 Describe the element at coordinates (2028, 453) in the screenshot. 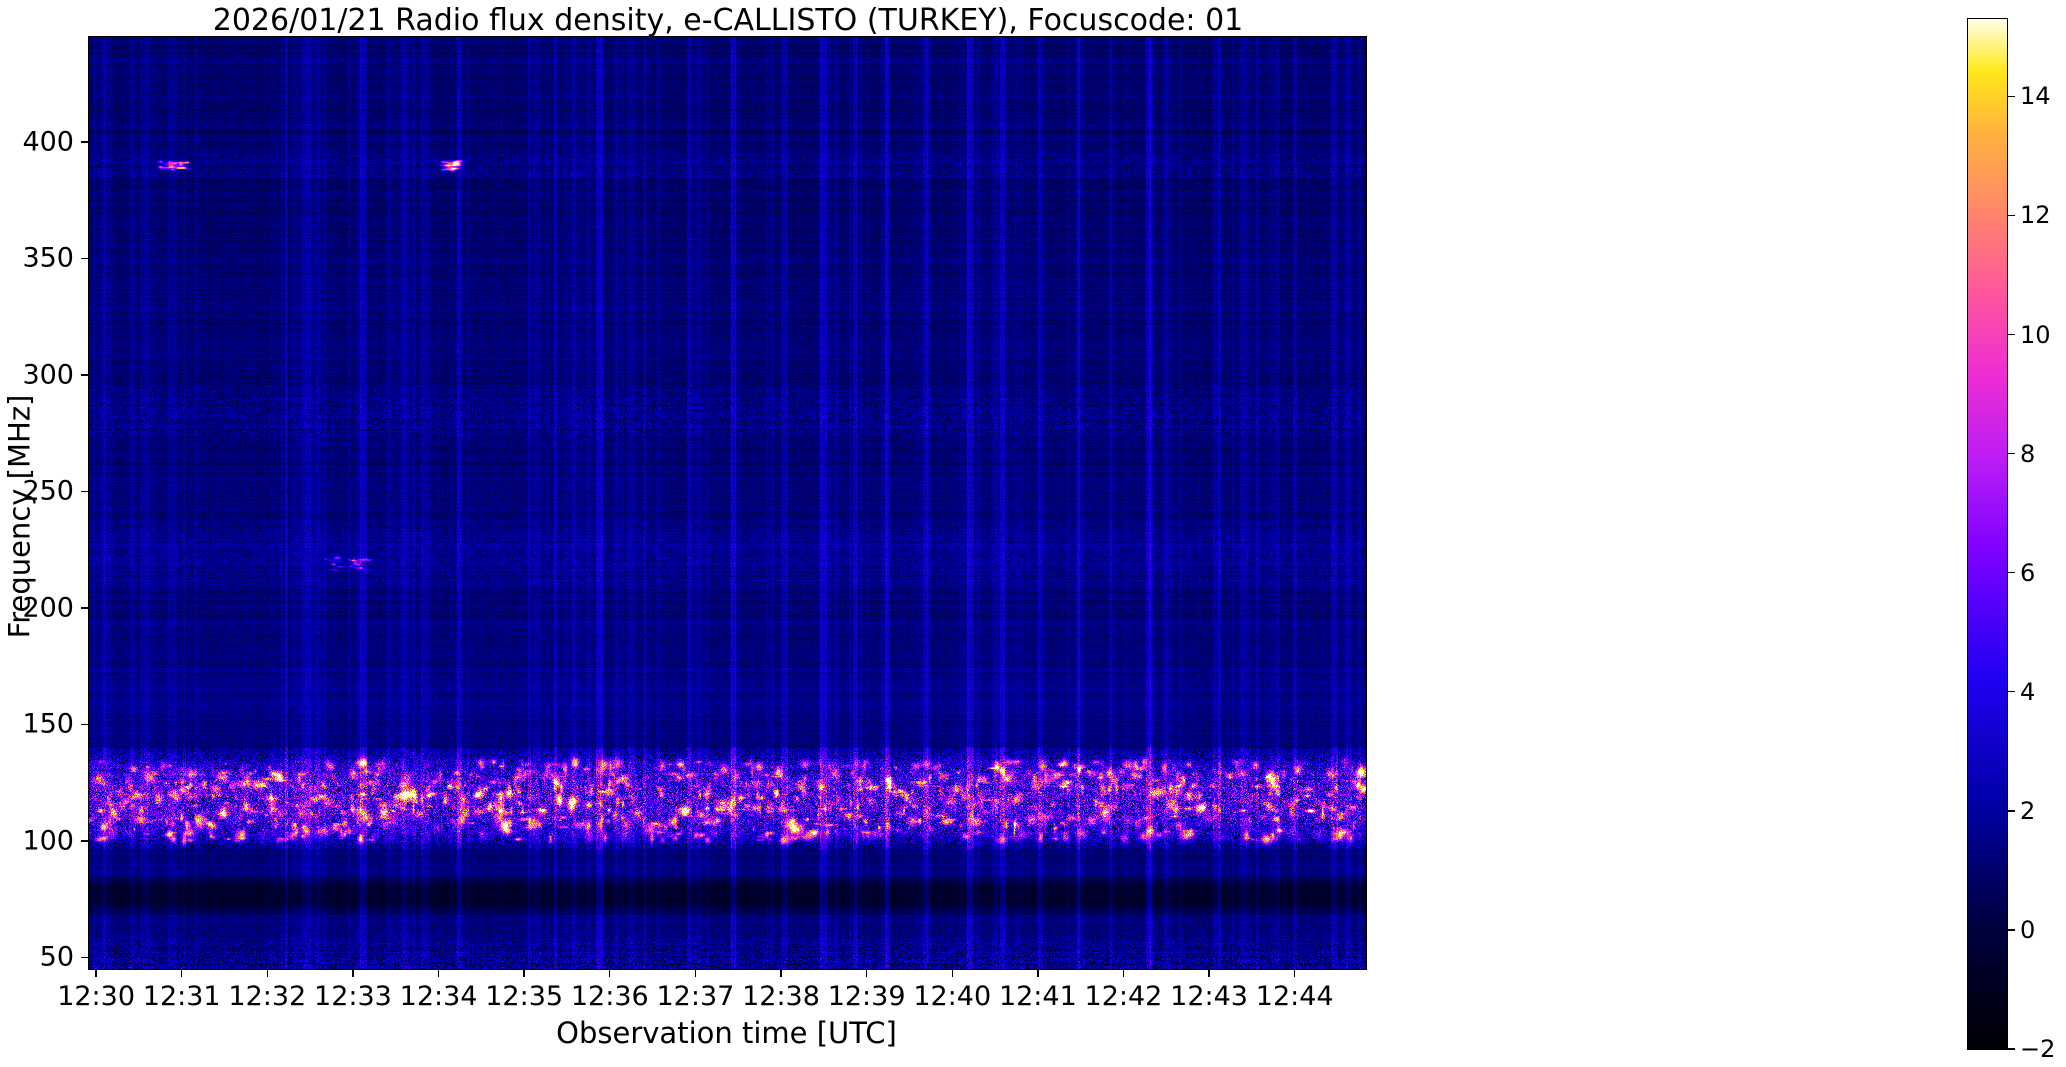

I see `colorbar-tick-label: 8` at that location.